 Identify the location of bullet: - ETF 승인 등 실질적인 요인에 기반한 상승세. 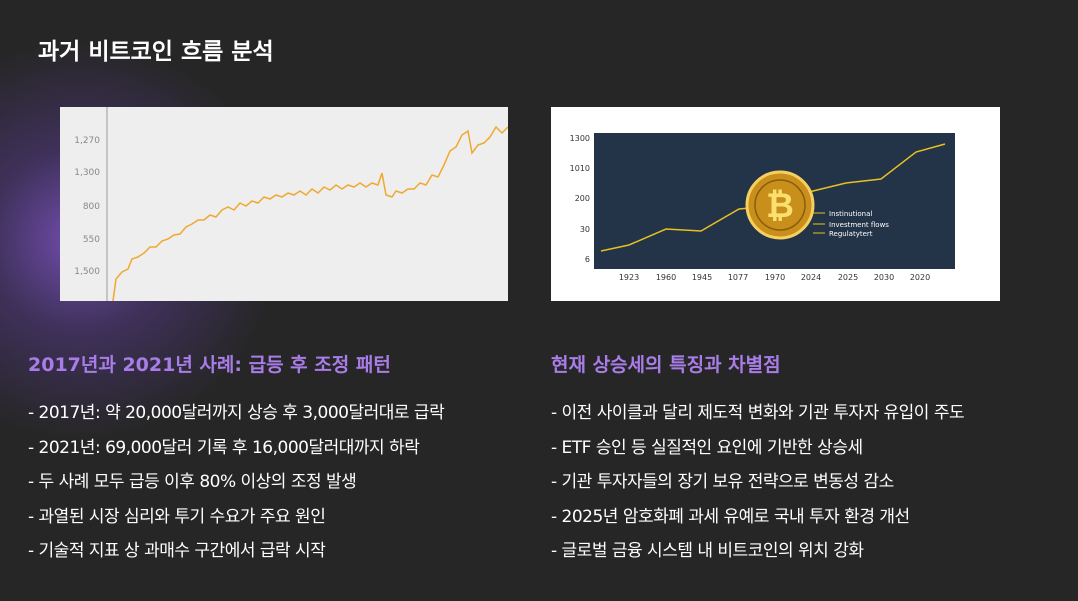
(707, 447).